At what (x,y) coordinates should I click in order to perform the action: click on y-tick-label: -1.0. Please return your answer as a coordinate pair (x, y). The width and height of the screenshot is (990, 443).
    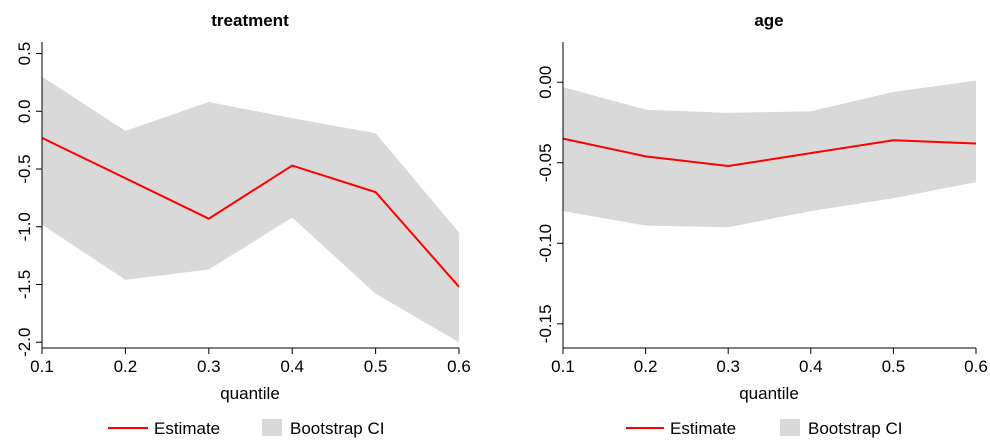
    Looking at the image, I should click on (24, 226).